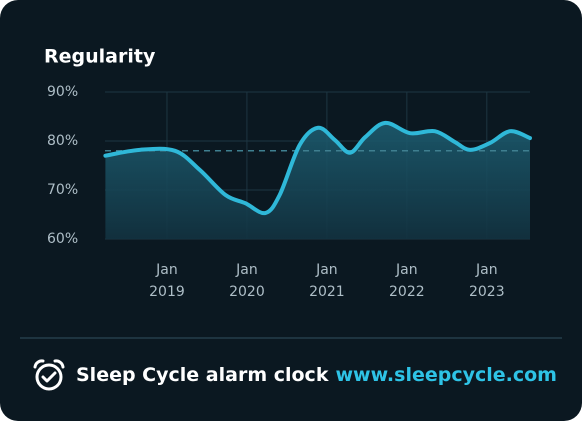 This screenshot has height=443, width=582. What do you see at coordinates (62, 92) in the screenshot?
I see `y-tick-label: 90%` at bounding box center [62, 92].